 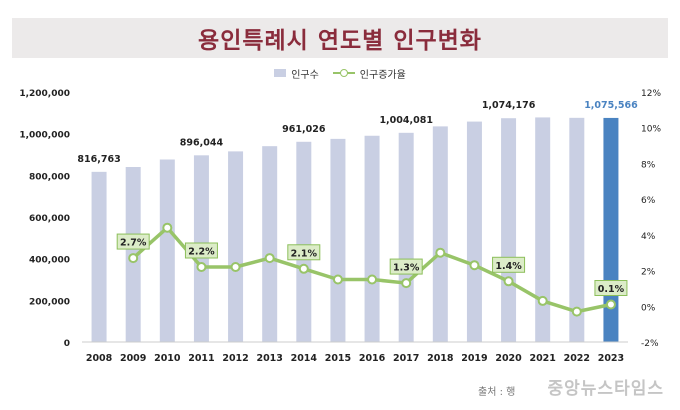 I want to click on y-left-tick-label: 200,000, so click(x=49, y=302).